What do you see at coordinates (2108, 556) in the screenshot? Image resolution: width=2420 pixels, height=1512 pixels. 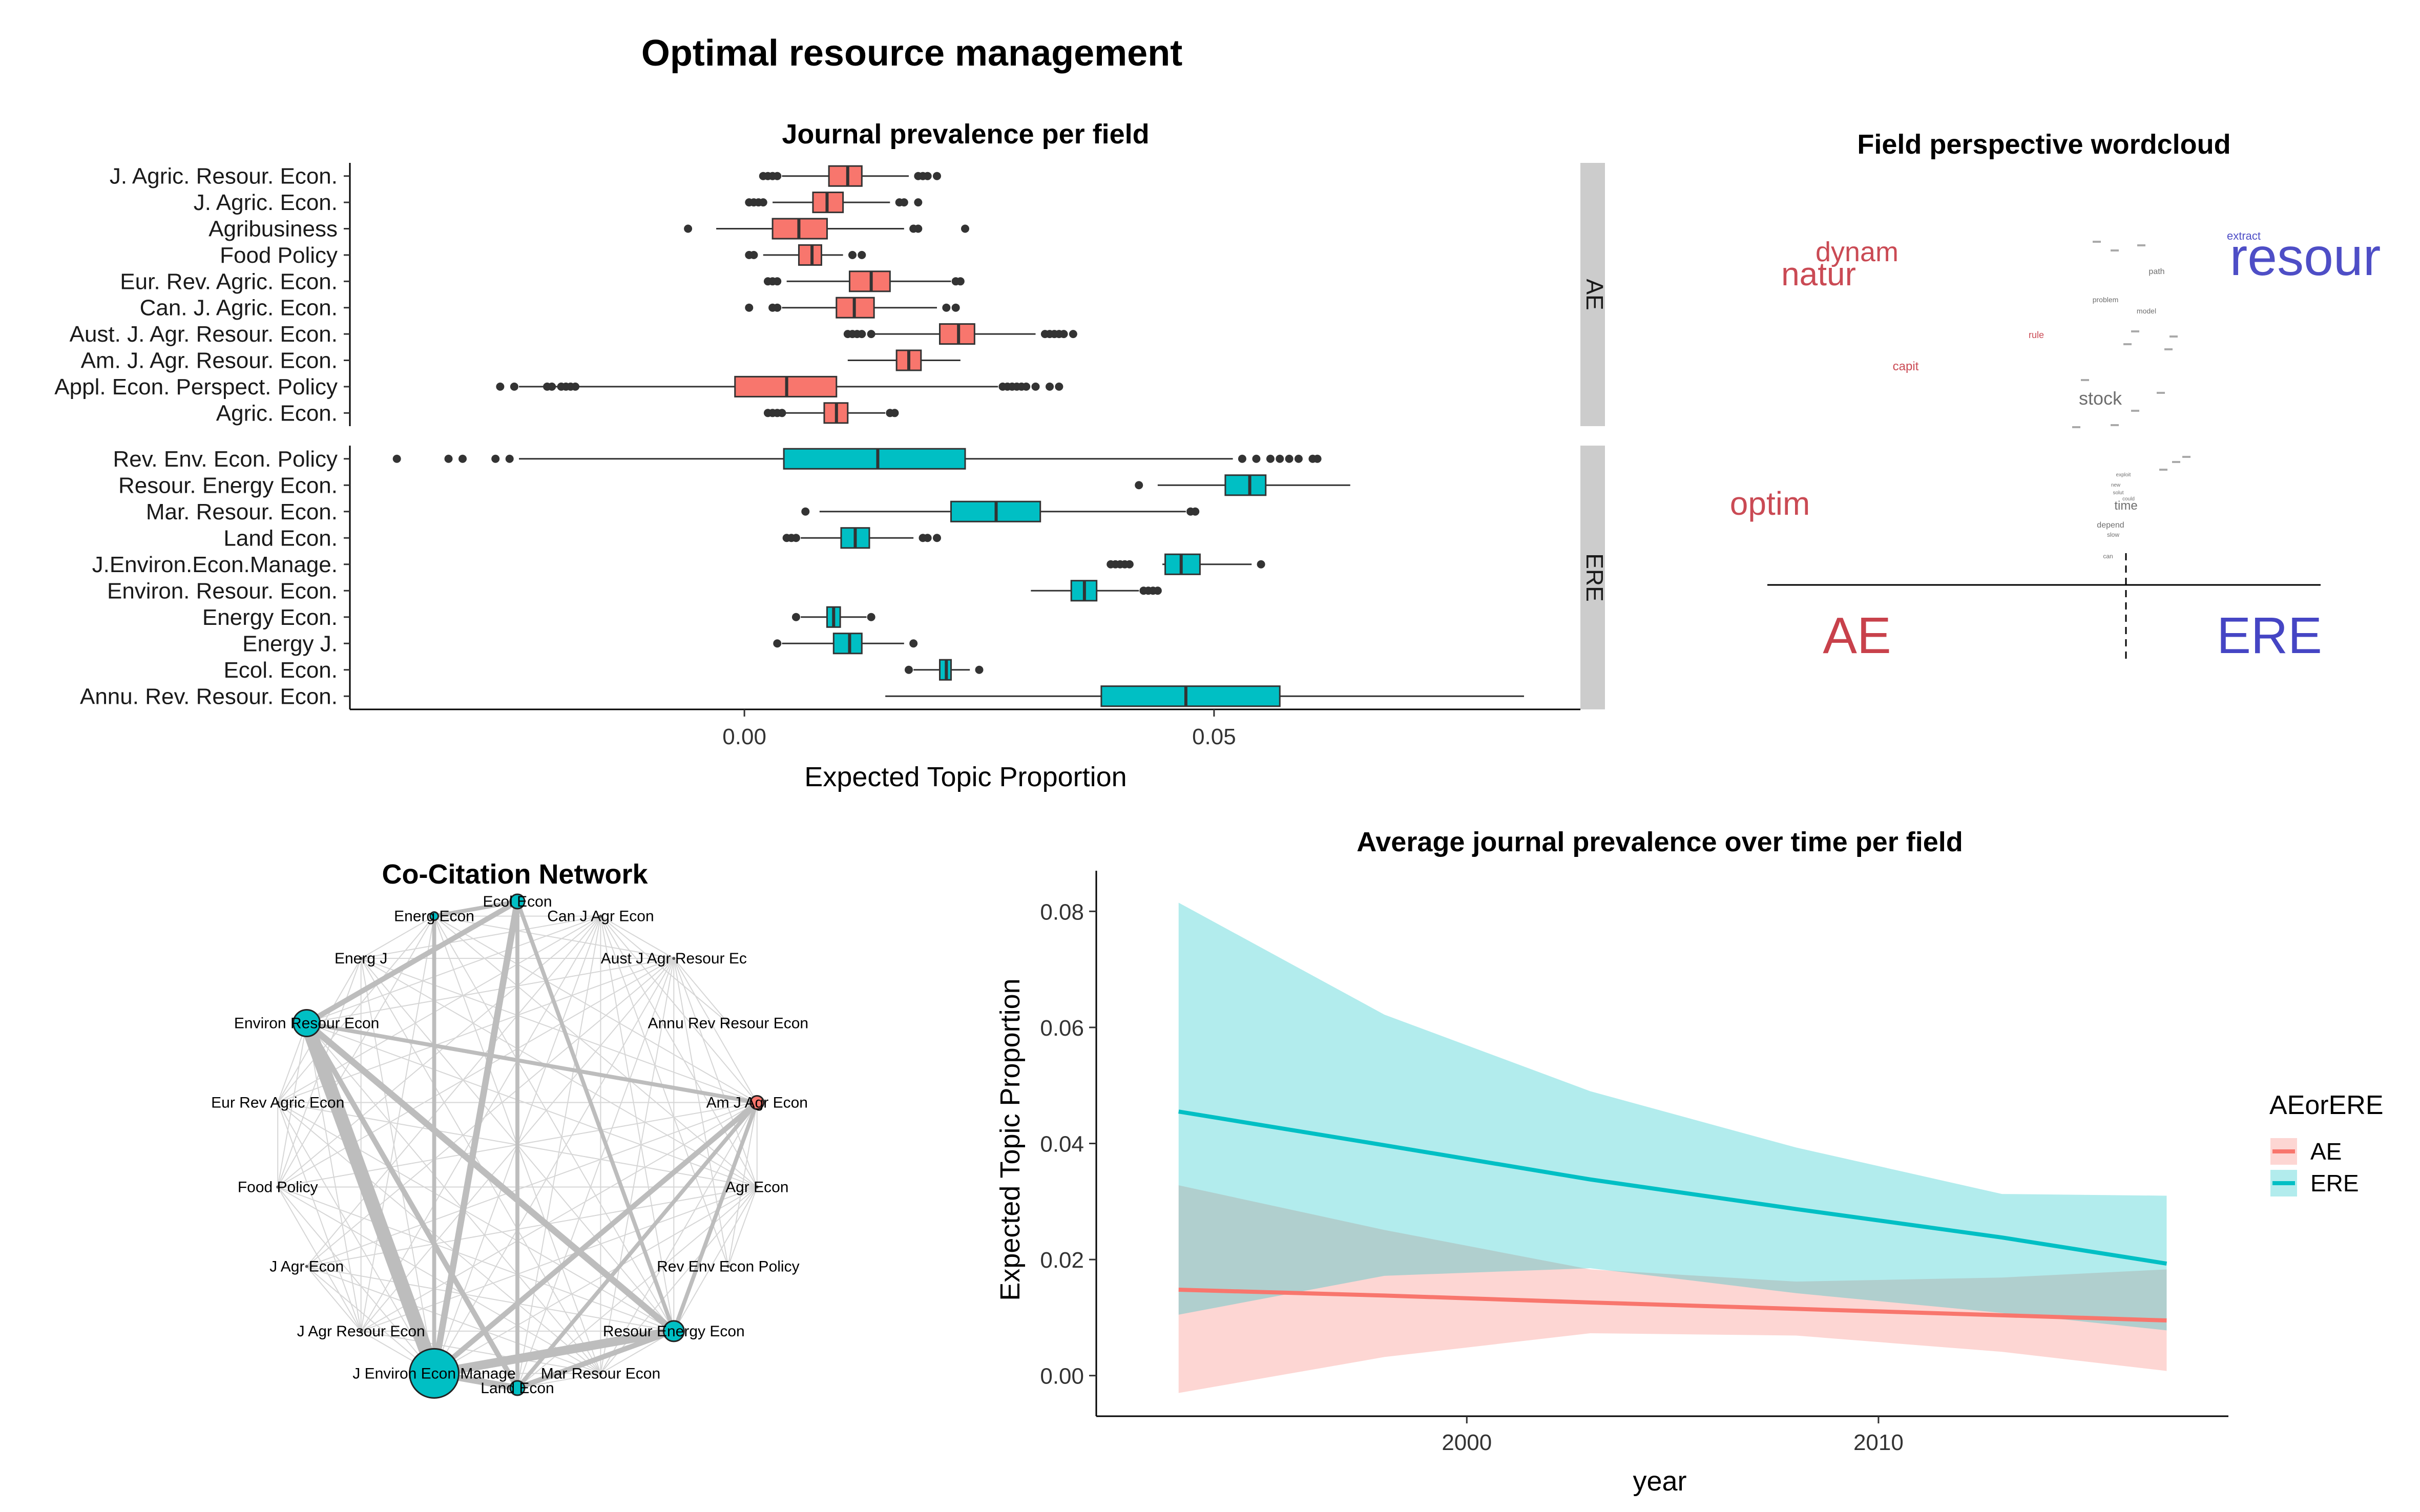 I see `wordcloud-word: can` at bounding box center [2108, 556].